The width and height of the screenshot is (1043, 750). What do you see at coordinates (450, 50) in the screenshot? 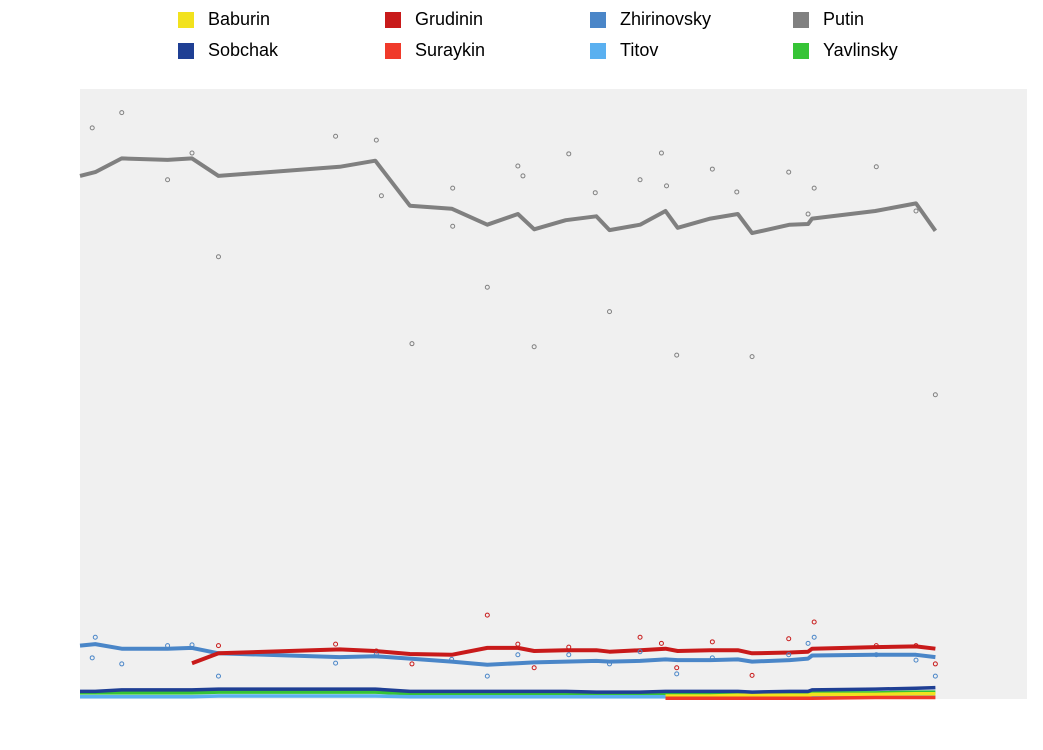
I see `legend-label: Suraykin` at bounding box center [450, 50].